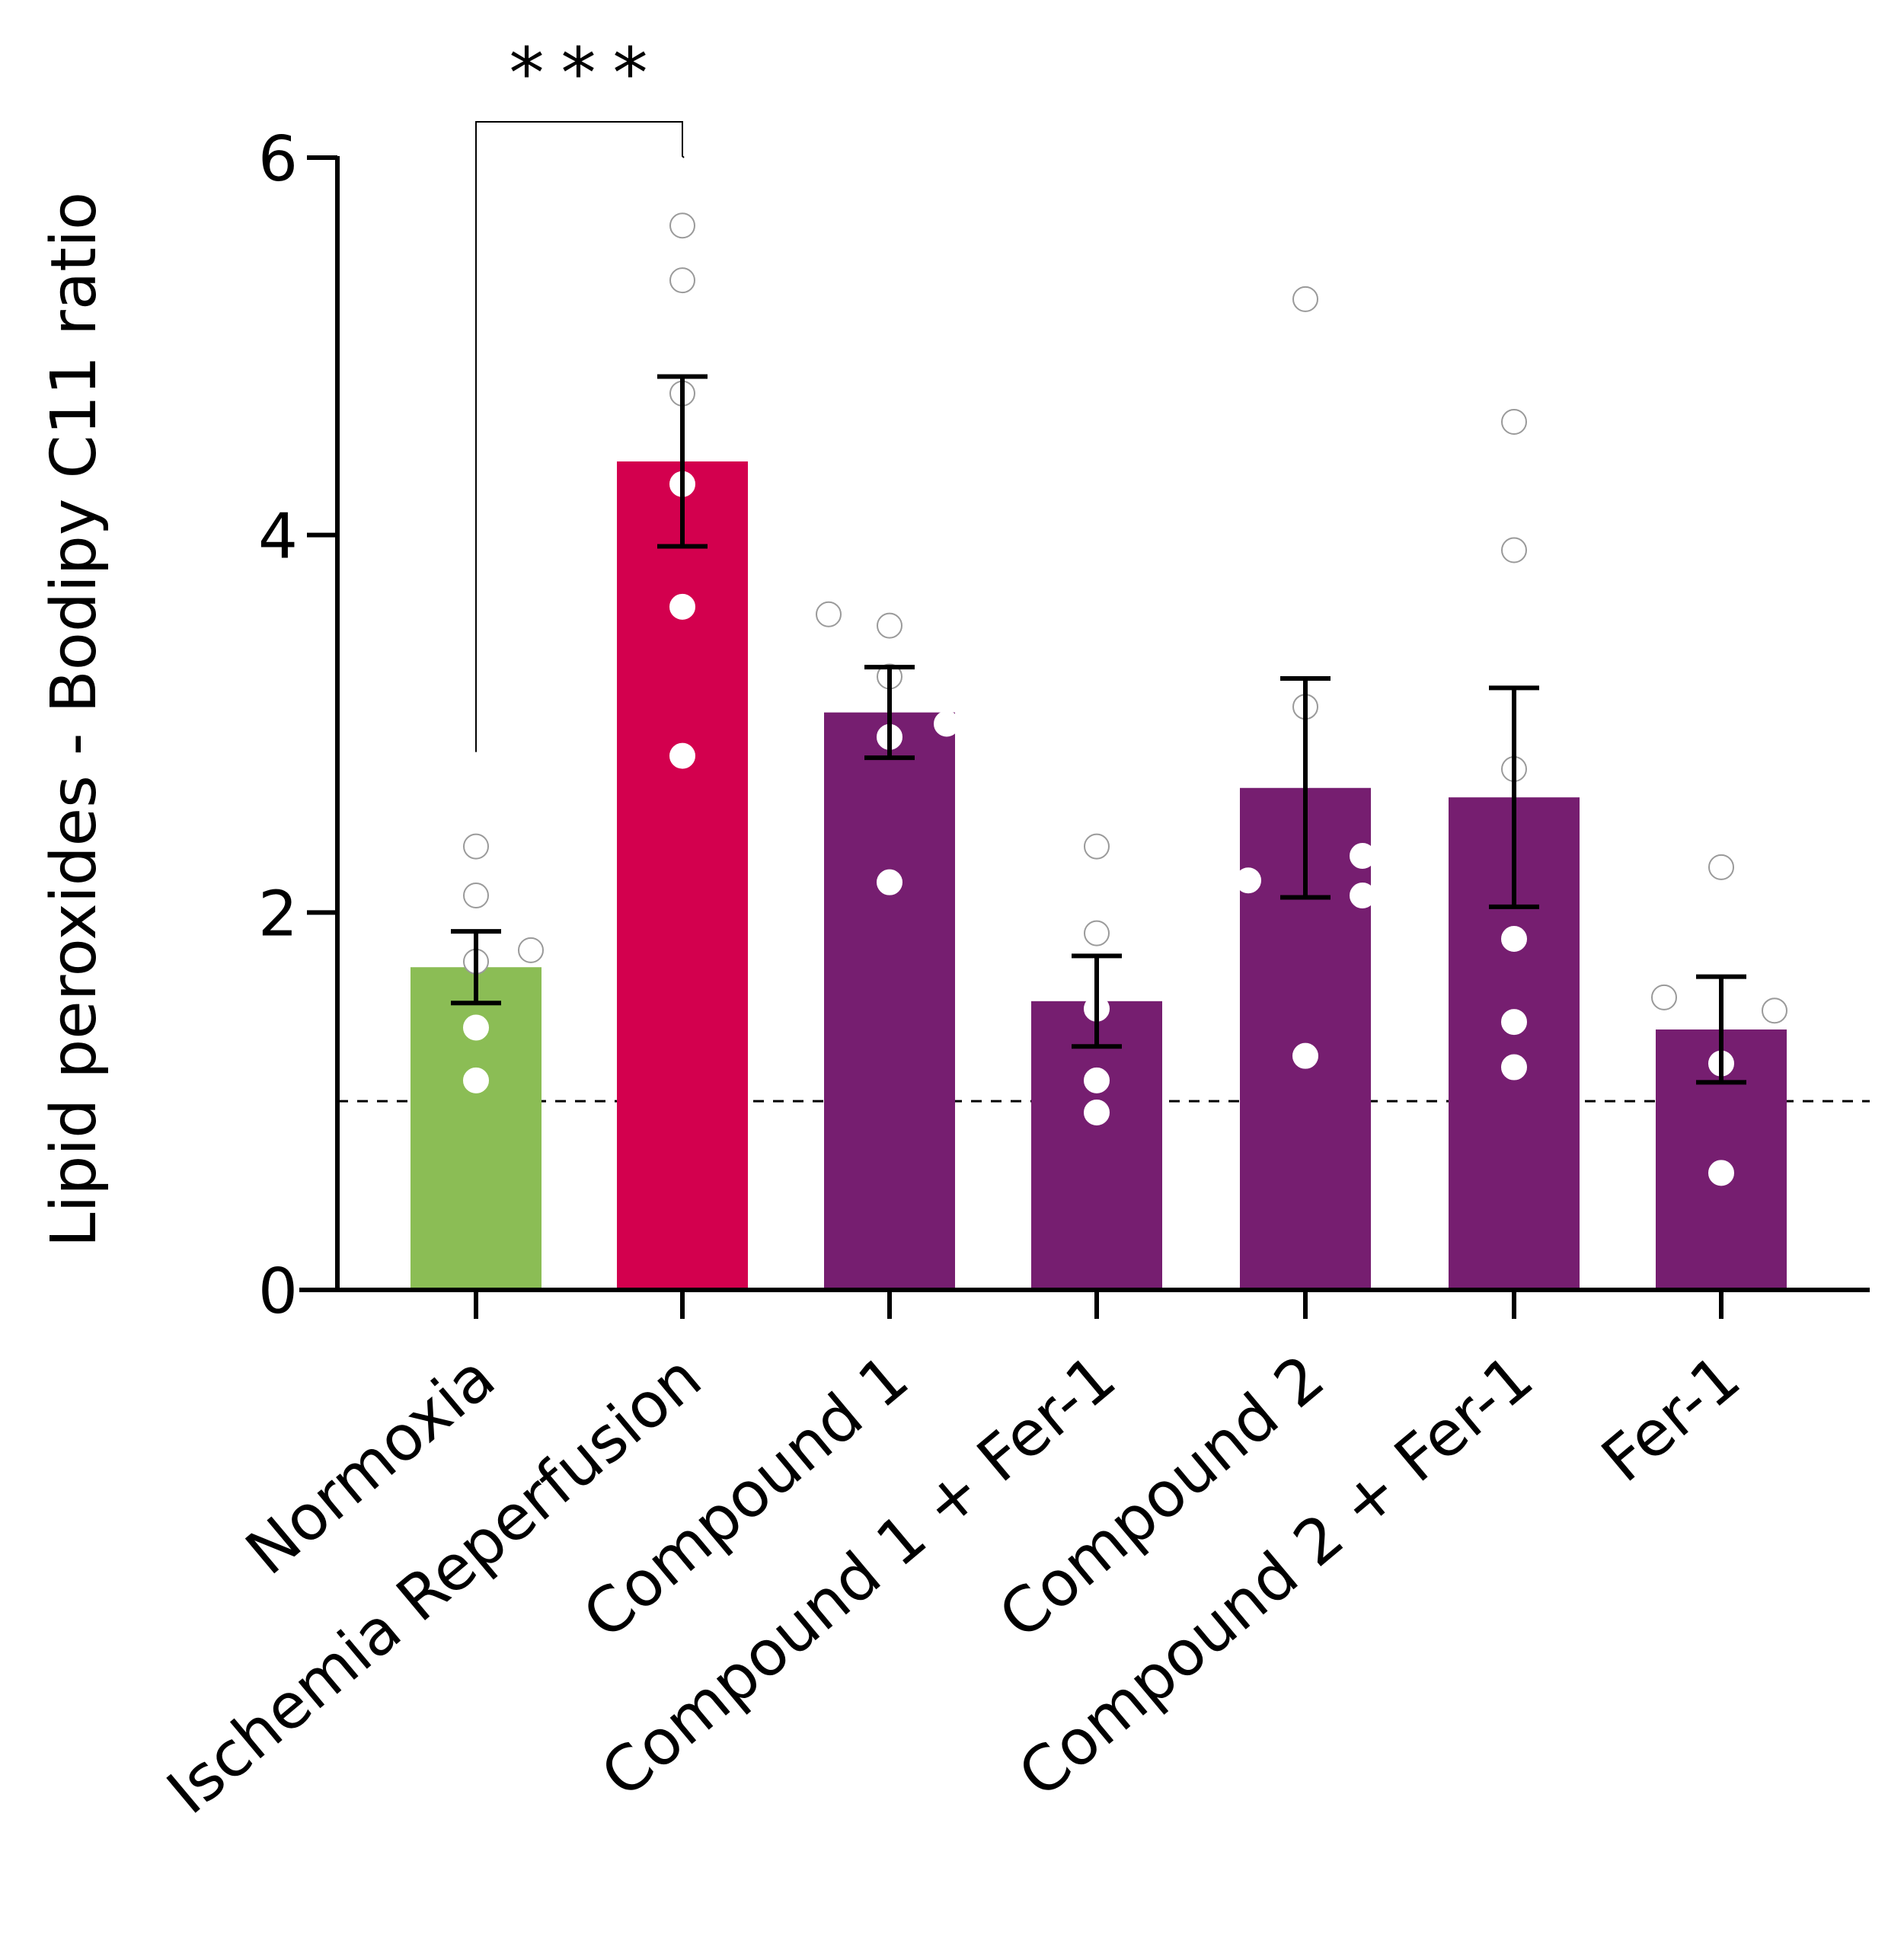  What do you see at coordinates (74, 720) in the screenshot?
I see `y-axis-title: Lipid peroxides - Bodipy C11 ratio` at bounding box center [74, 720].